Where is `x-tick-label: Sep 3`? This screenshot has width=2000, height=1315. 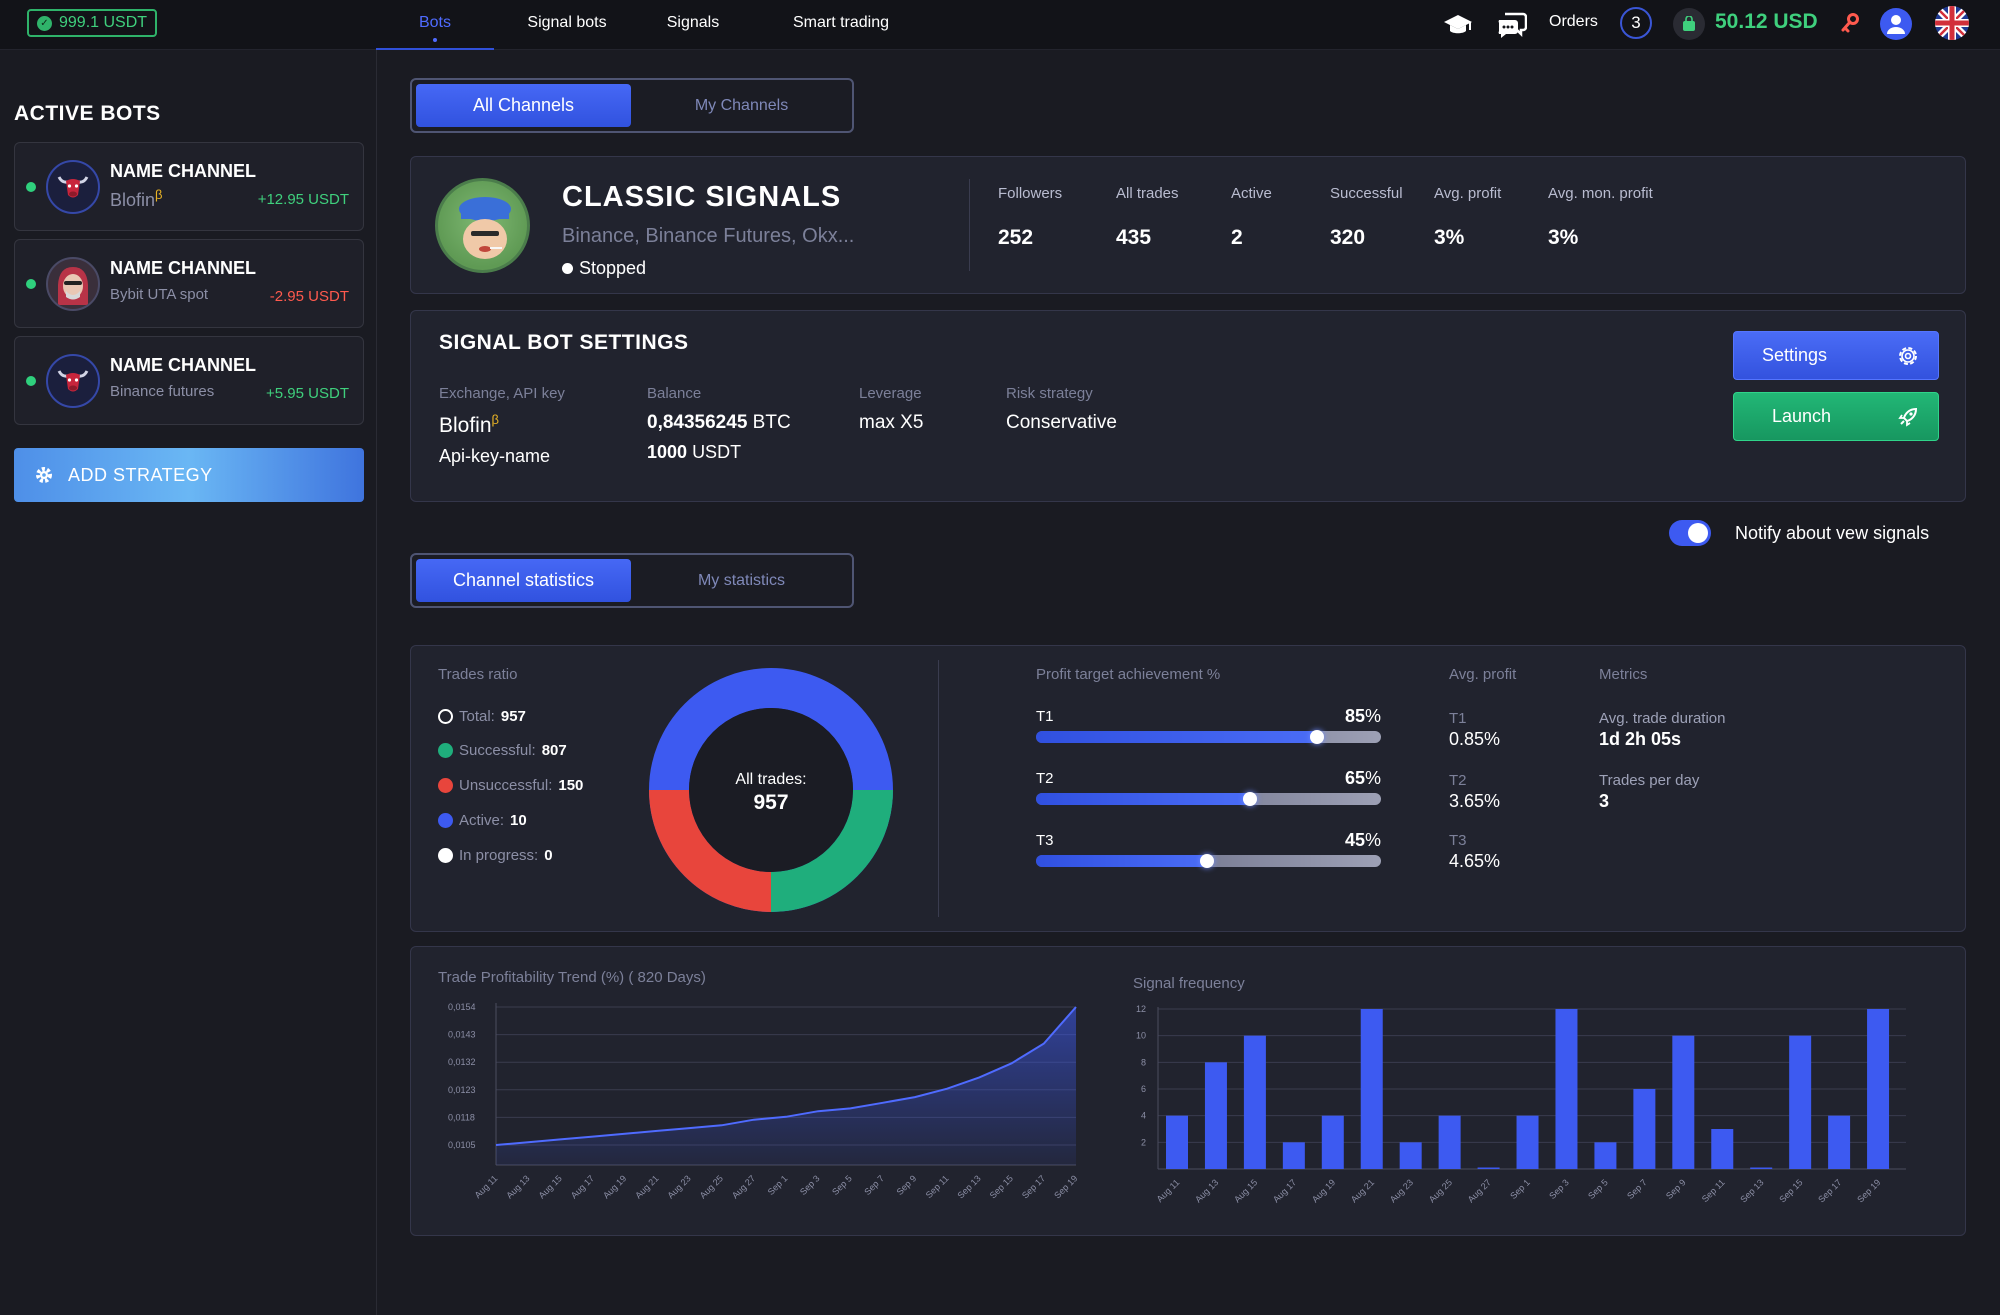
x-tick-label: Sep 3 is located at coordinates (1559, 1189).